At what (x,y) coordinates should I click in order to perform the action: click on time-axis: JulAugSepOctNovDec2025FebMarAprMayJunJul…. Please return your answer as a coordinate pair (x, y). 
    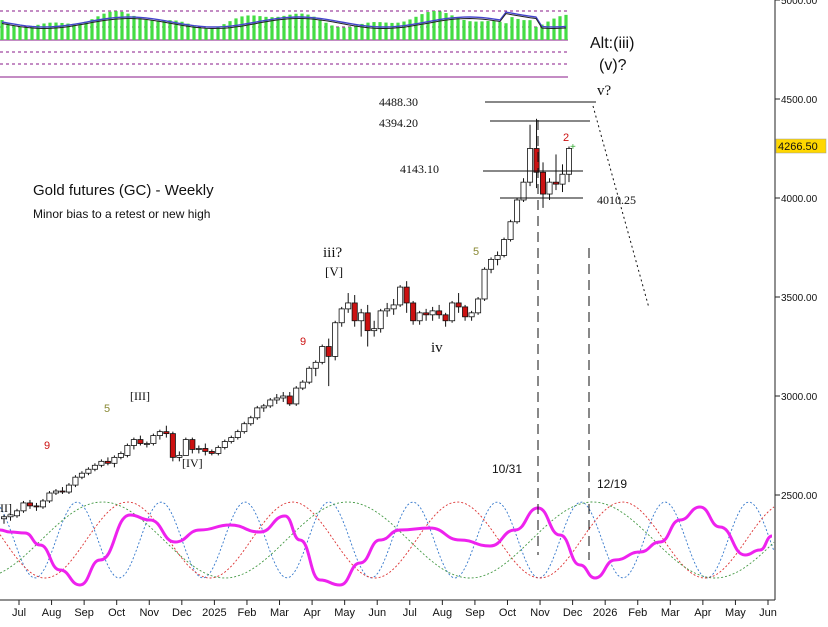
    Looking at the image, I should click on (388, 609).